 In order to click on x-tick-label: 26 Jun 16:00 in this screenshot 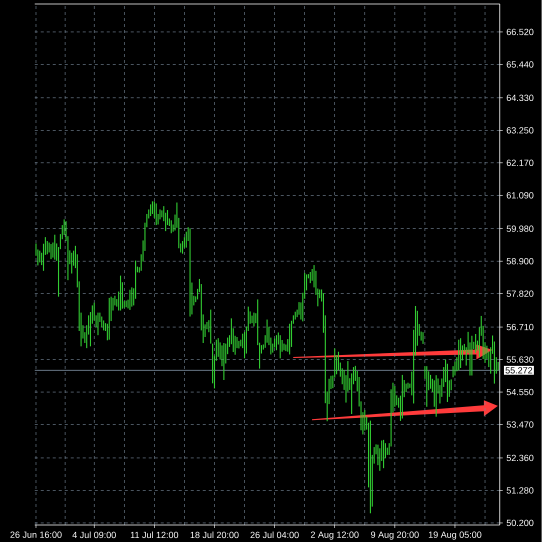, I will do `click(36, 535)`.